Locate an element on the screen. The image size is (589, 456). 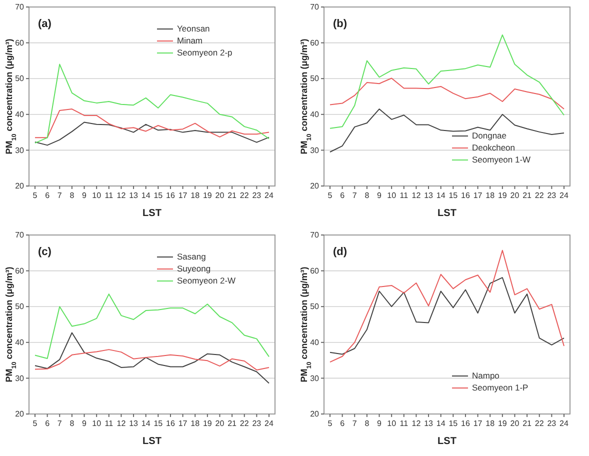
legend-label: Yeonsan is located at coordinates (193, 29).